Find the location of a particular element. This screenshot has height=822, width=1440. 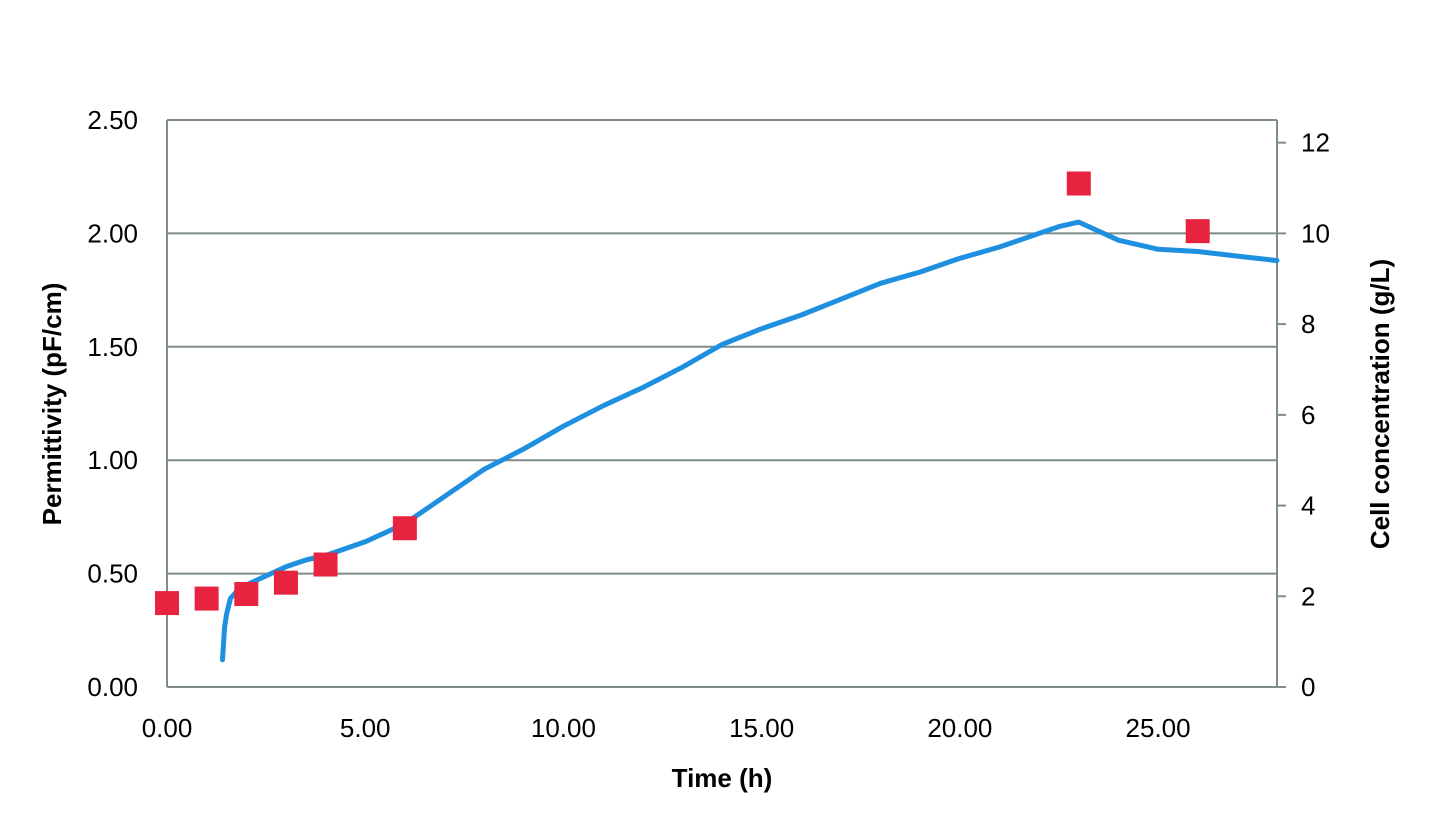

x-tick-label-1: 5.00 is located at coordinates (365, 728).